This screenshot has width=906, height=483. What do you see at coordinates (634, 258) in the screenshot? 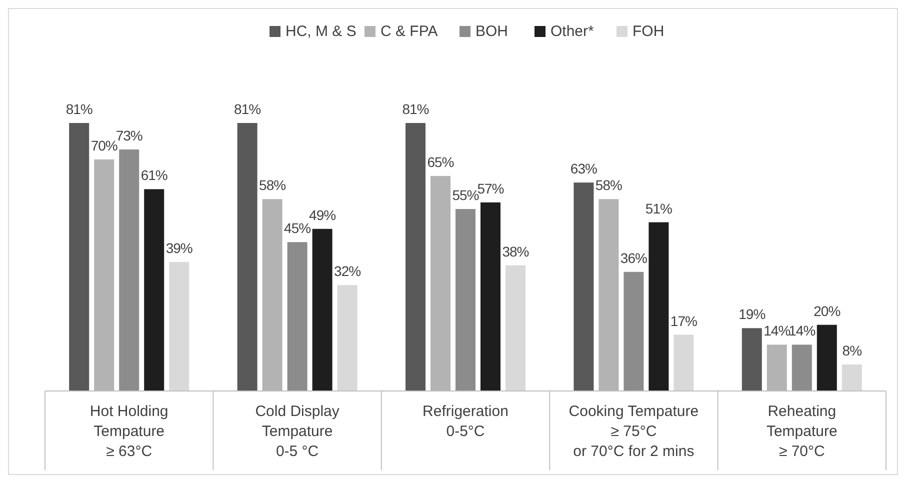
I see `data-label: 36%` at bounding box center [634, 258].